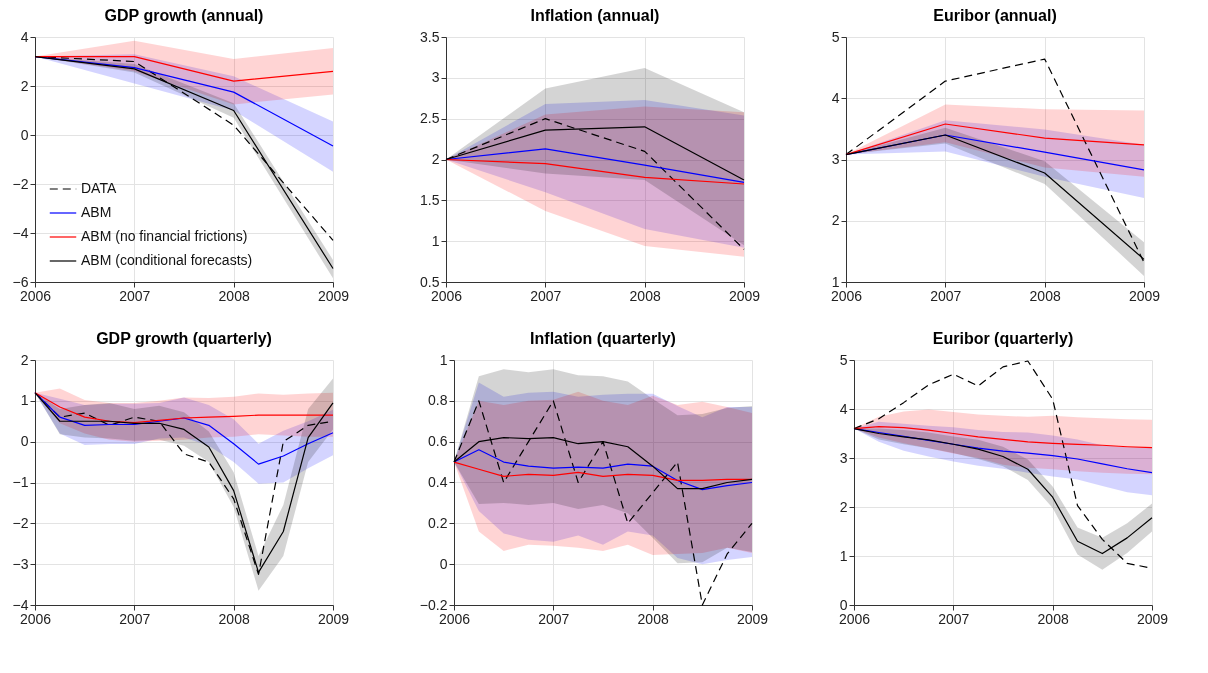  Describe the element at coordinates (438, 400) in the screenshot. I see `y-tick-label: 0.8` at that location.